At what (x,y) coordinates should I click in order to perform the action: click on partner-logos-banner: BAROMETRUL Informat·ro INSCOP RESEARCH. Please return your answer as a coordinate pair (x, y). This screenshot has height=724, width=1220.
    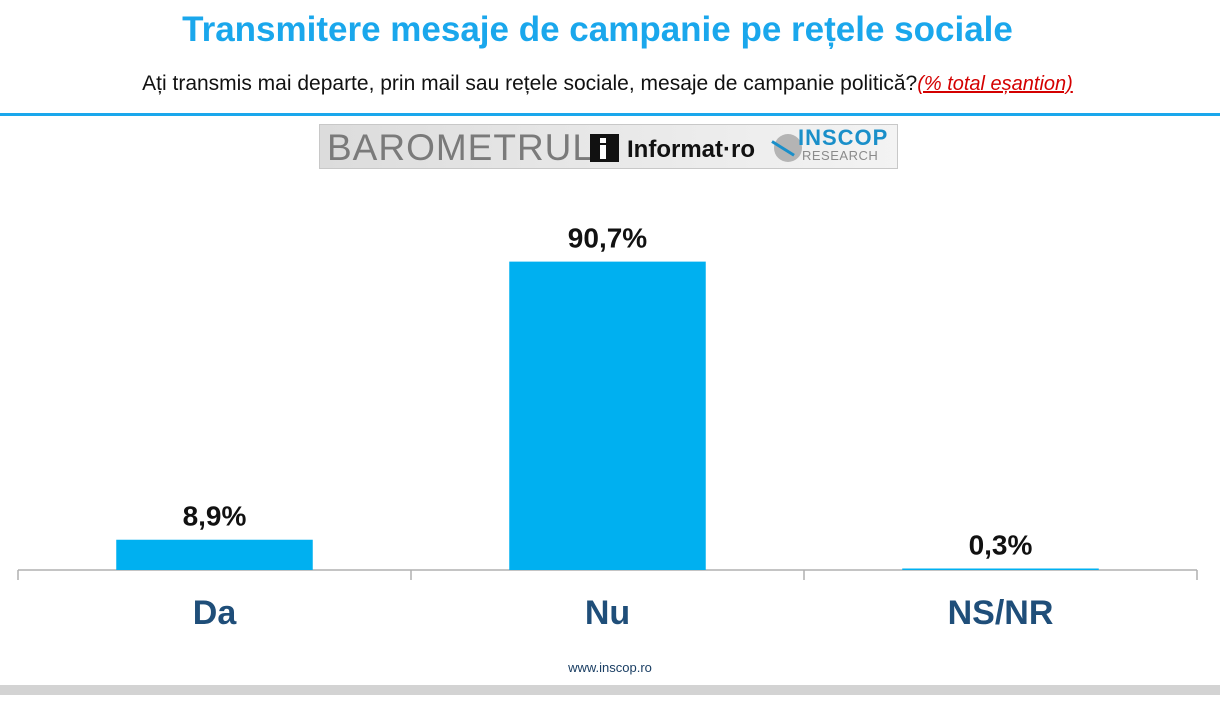
    Looking at the image, I should click on (608, 146).